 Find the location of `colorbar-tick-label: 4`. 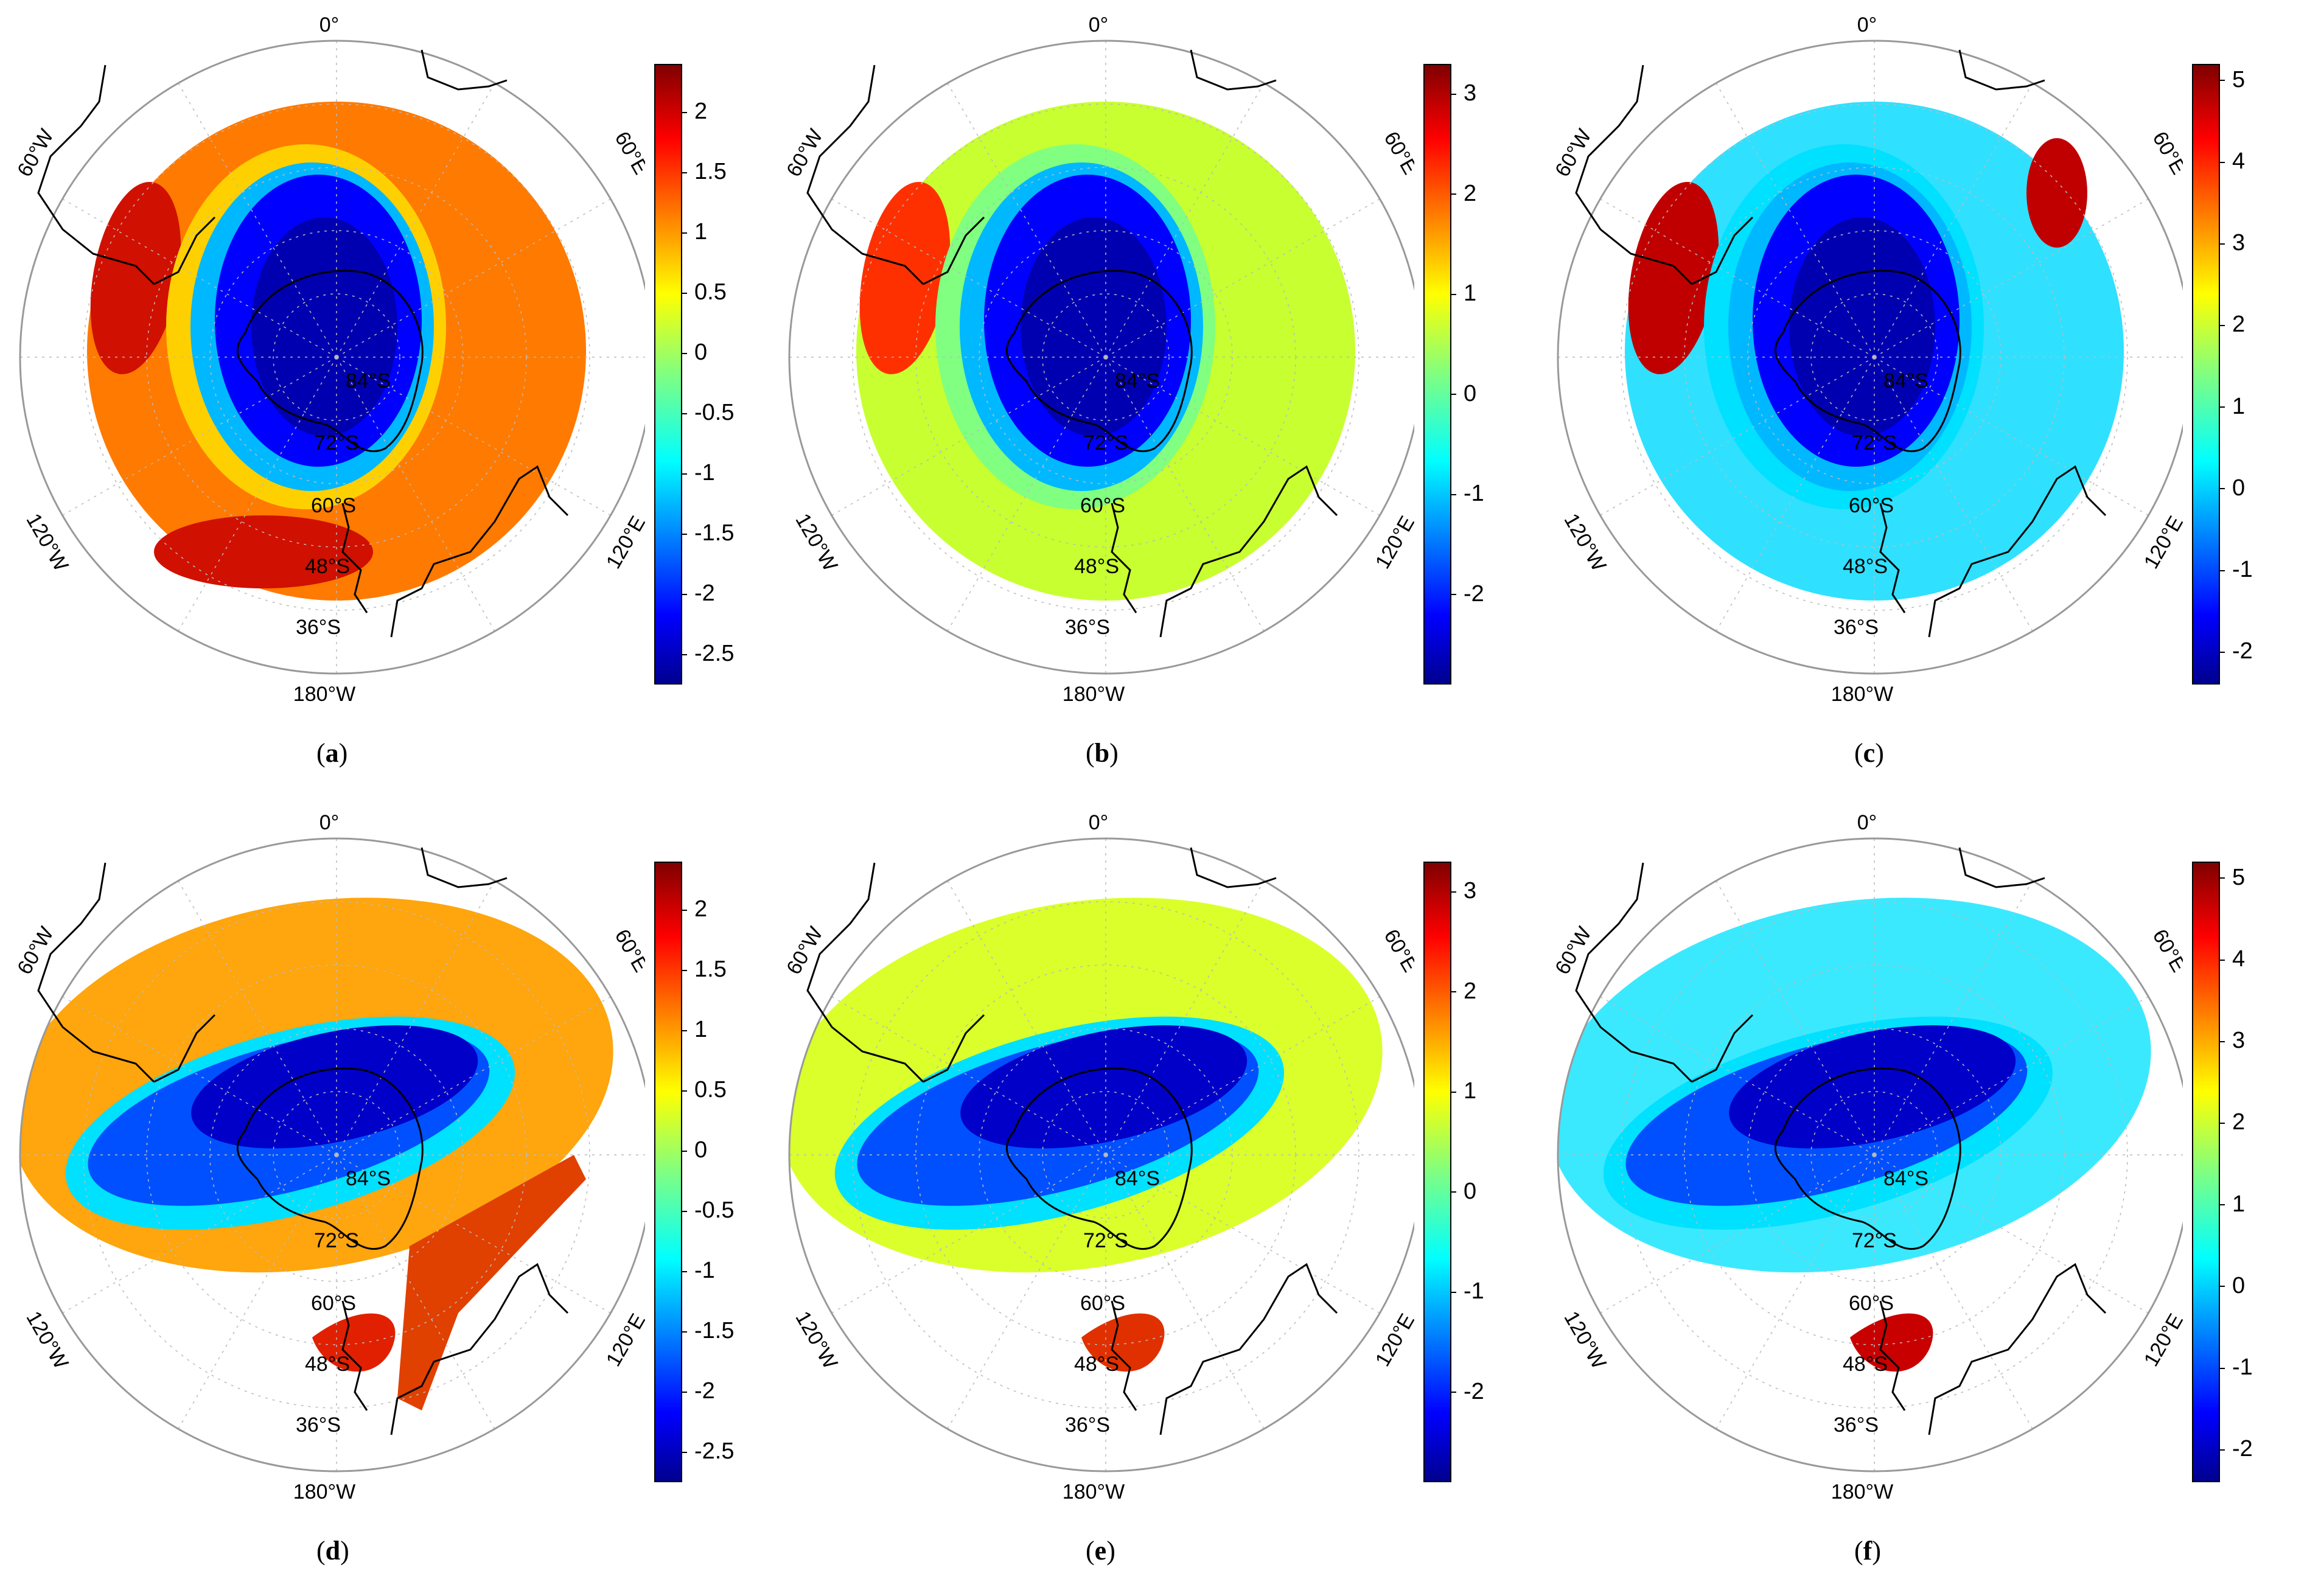

colorbar-tick-label: 4 is located at coordinates (2232, 161).